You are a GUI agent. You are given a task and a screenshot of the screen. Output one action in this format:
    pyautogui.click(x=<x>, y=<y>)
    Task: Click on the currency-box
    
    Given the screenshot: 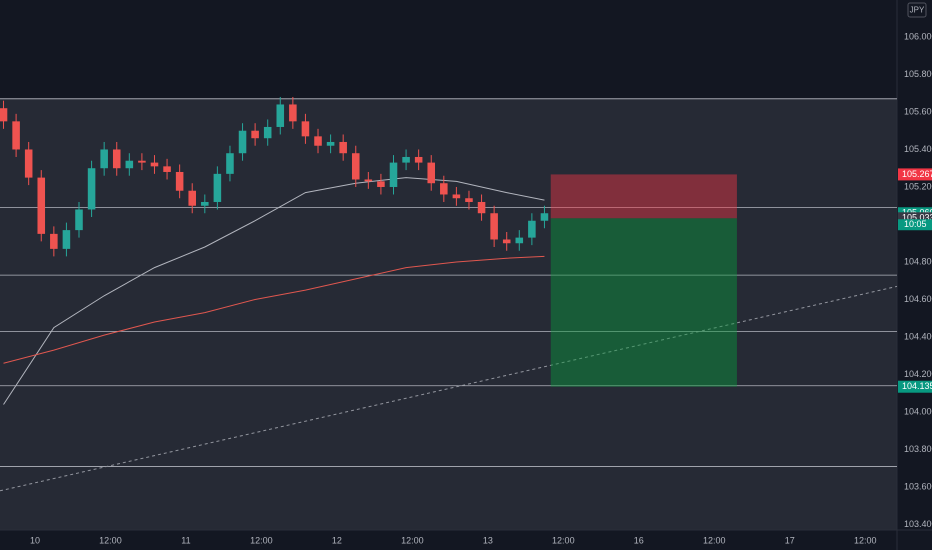 What is the action you would take?
    pyautogui.click(x=917, y=10)
    